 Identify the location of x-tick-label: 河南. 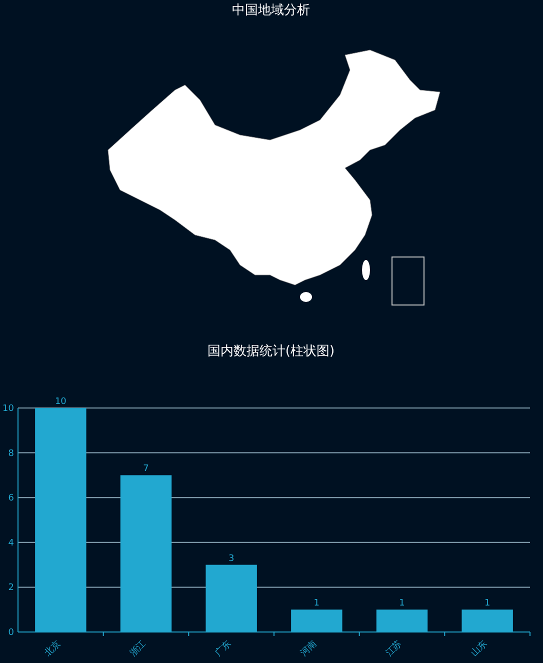
(308, 648).